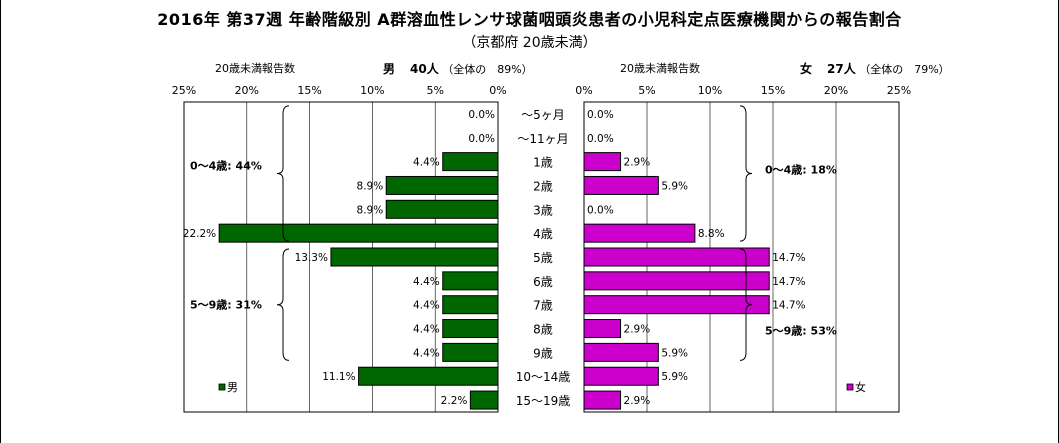  I want to click on male-tick-label: 15%, so click(309, 90).